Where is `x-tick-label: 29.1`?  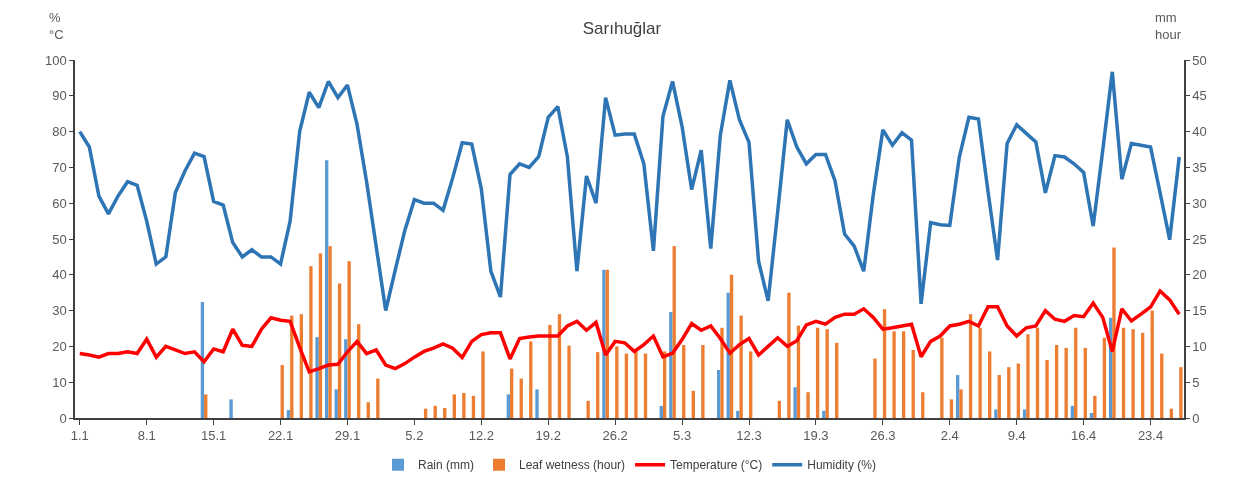 x-tick-label: 29.1 is located at coordinates (347, 436).